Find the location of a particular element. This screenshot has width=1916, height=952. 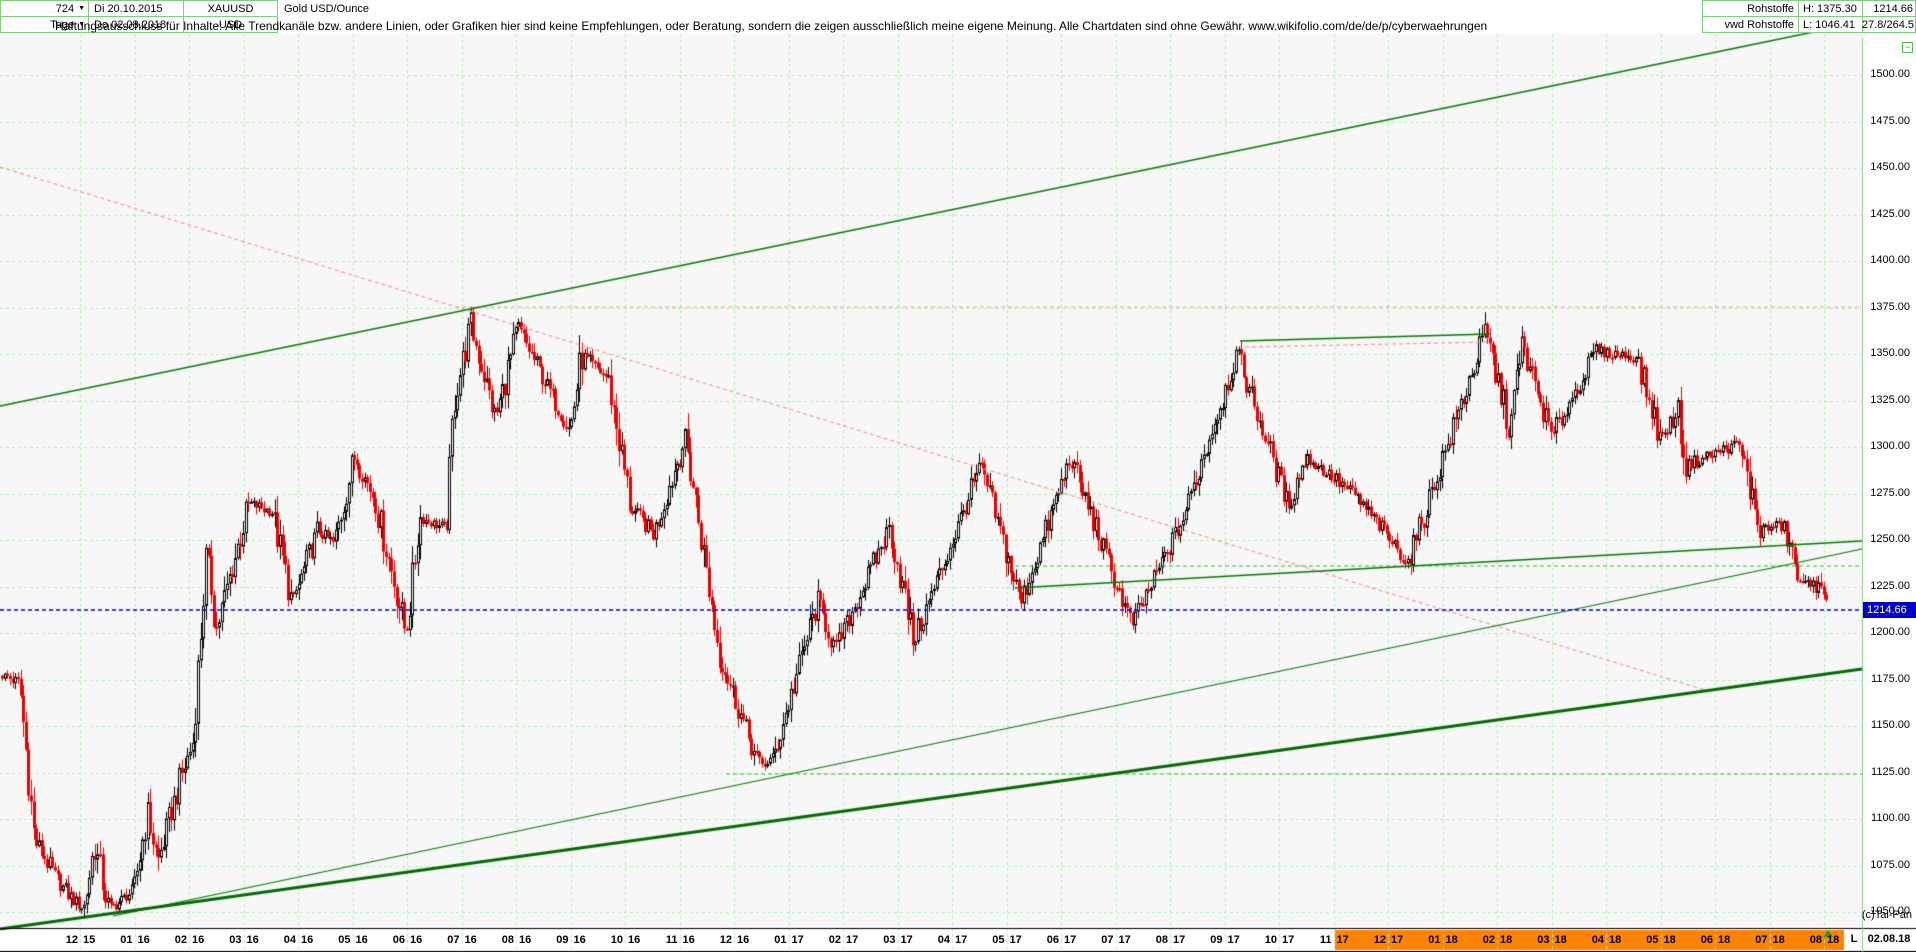

instrument-name: Gold USD/Ounce is located at coordinates (326, 9).